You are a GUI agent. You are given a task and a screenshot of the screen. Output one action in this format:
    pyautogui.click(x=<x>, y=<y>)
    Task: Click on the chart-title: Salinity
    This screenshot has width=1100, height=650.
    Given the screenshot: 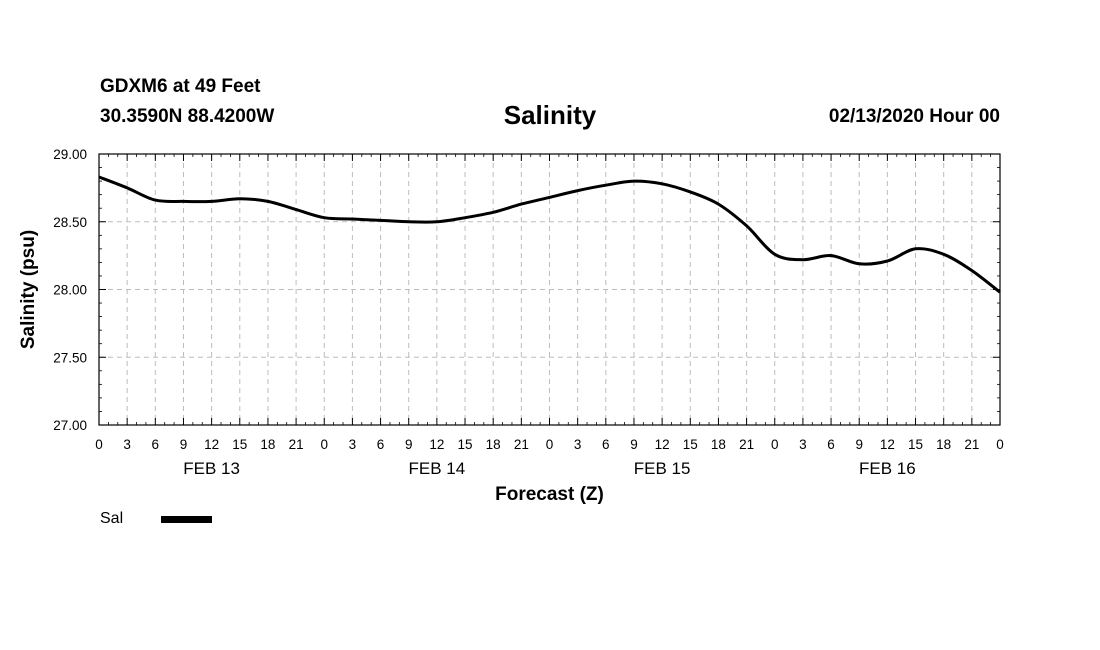 What is the action you would take?
    pyautogui.click(x=550, y=115)
    